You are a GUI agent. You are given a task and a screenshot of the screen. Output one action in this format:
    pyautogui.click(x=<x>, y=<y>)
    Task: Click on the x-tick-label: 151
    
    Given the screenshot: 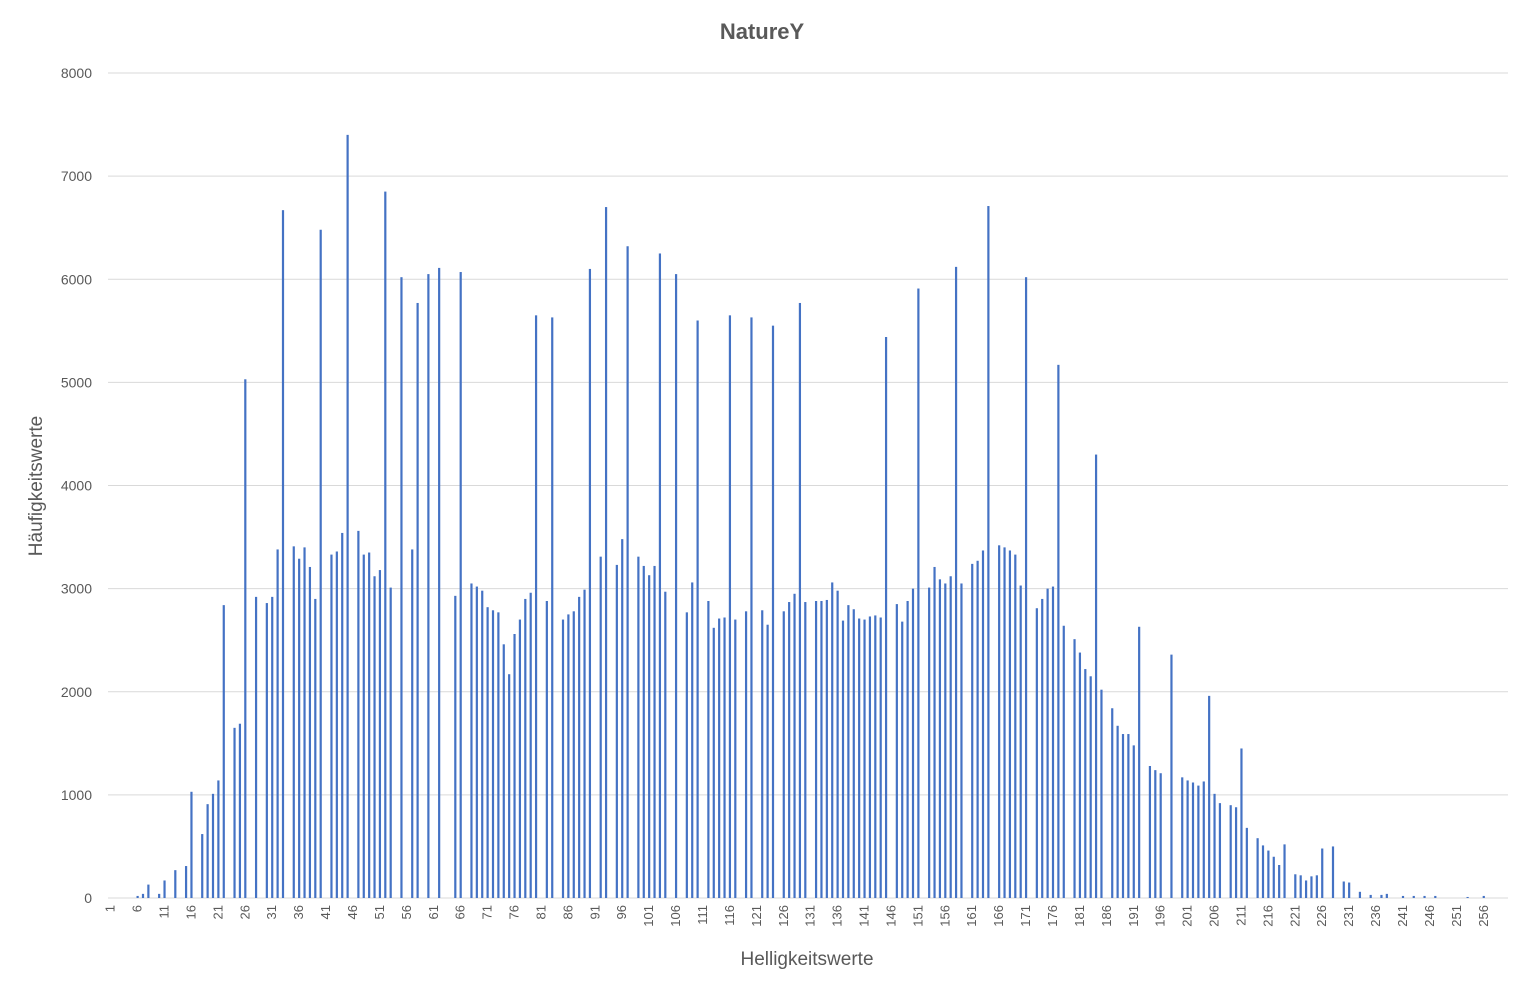 What is the action you would take?
    pyautogui.click(x=917, y=916)
    